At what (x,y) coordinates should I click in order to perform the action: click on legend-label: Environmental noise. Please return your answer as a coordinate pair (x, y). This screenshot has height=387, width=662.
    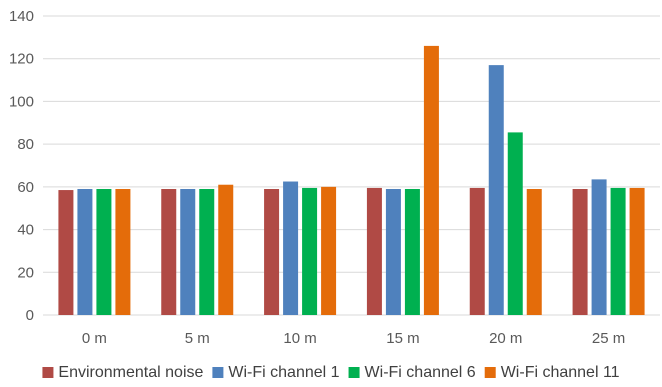
    Looking at the image, I should click on (130, 372).